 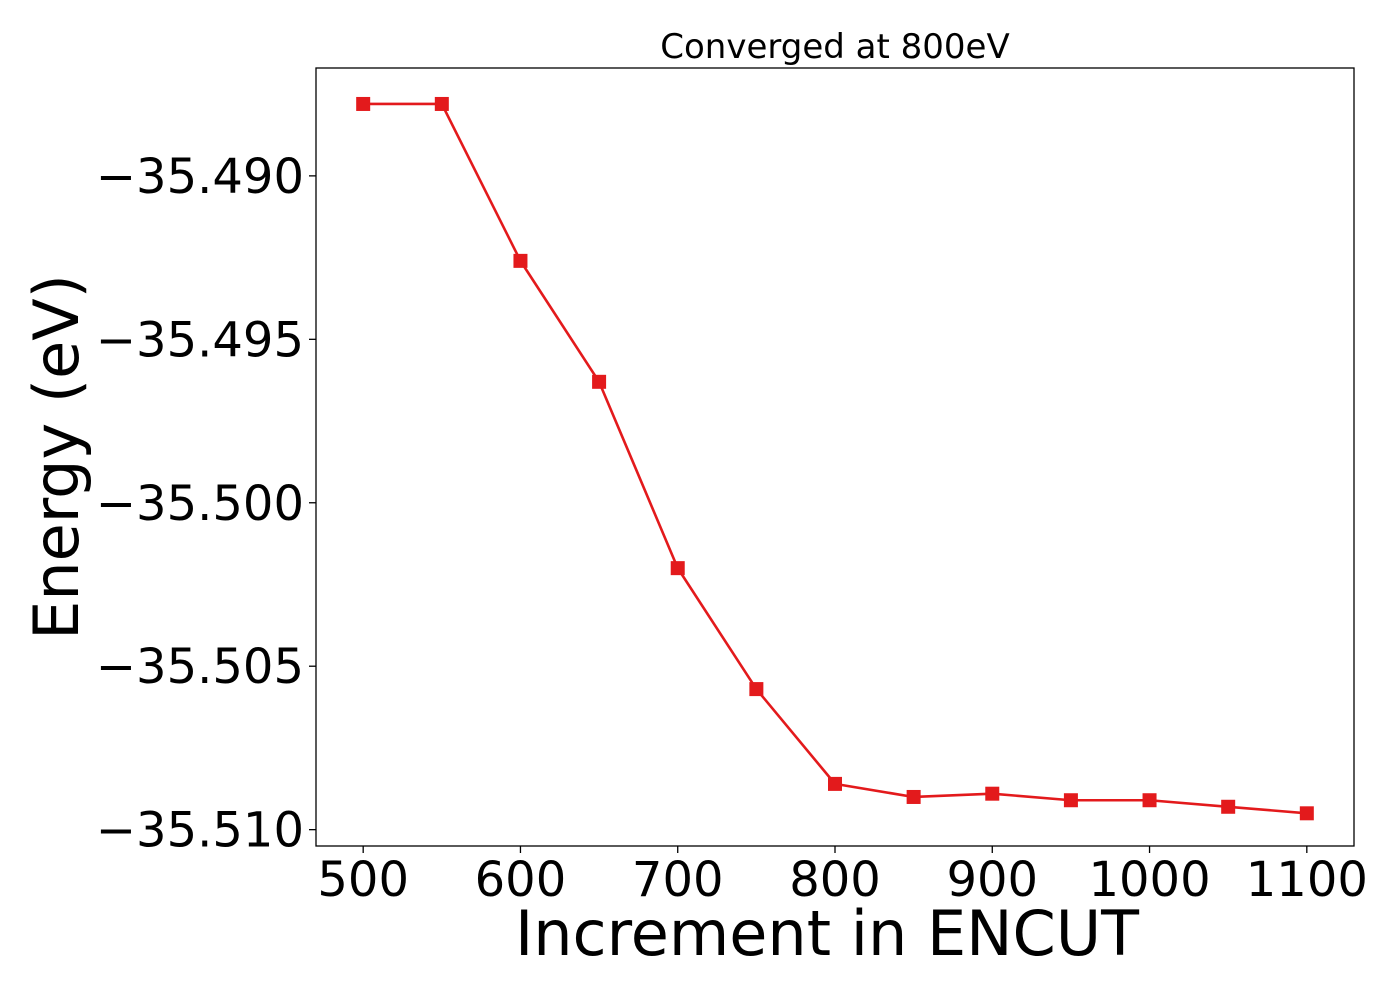 What do you see at coordinates (827, 933) in the screenshot?
I see `x-axis-label: Increment in ENCUT` at bounding box center [827, 933].